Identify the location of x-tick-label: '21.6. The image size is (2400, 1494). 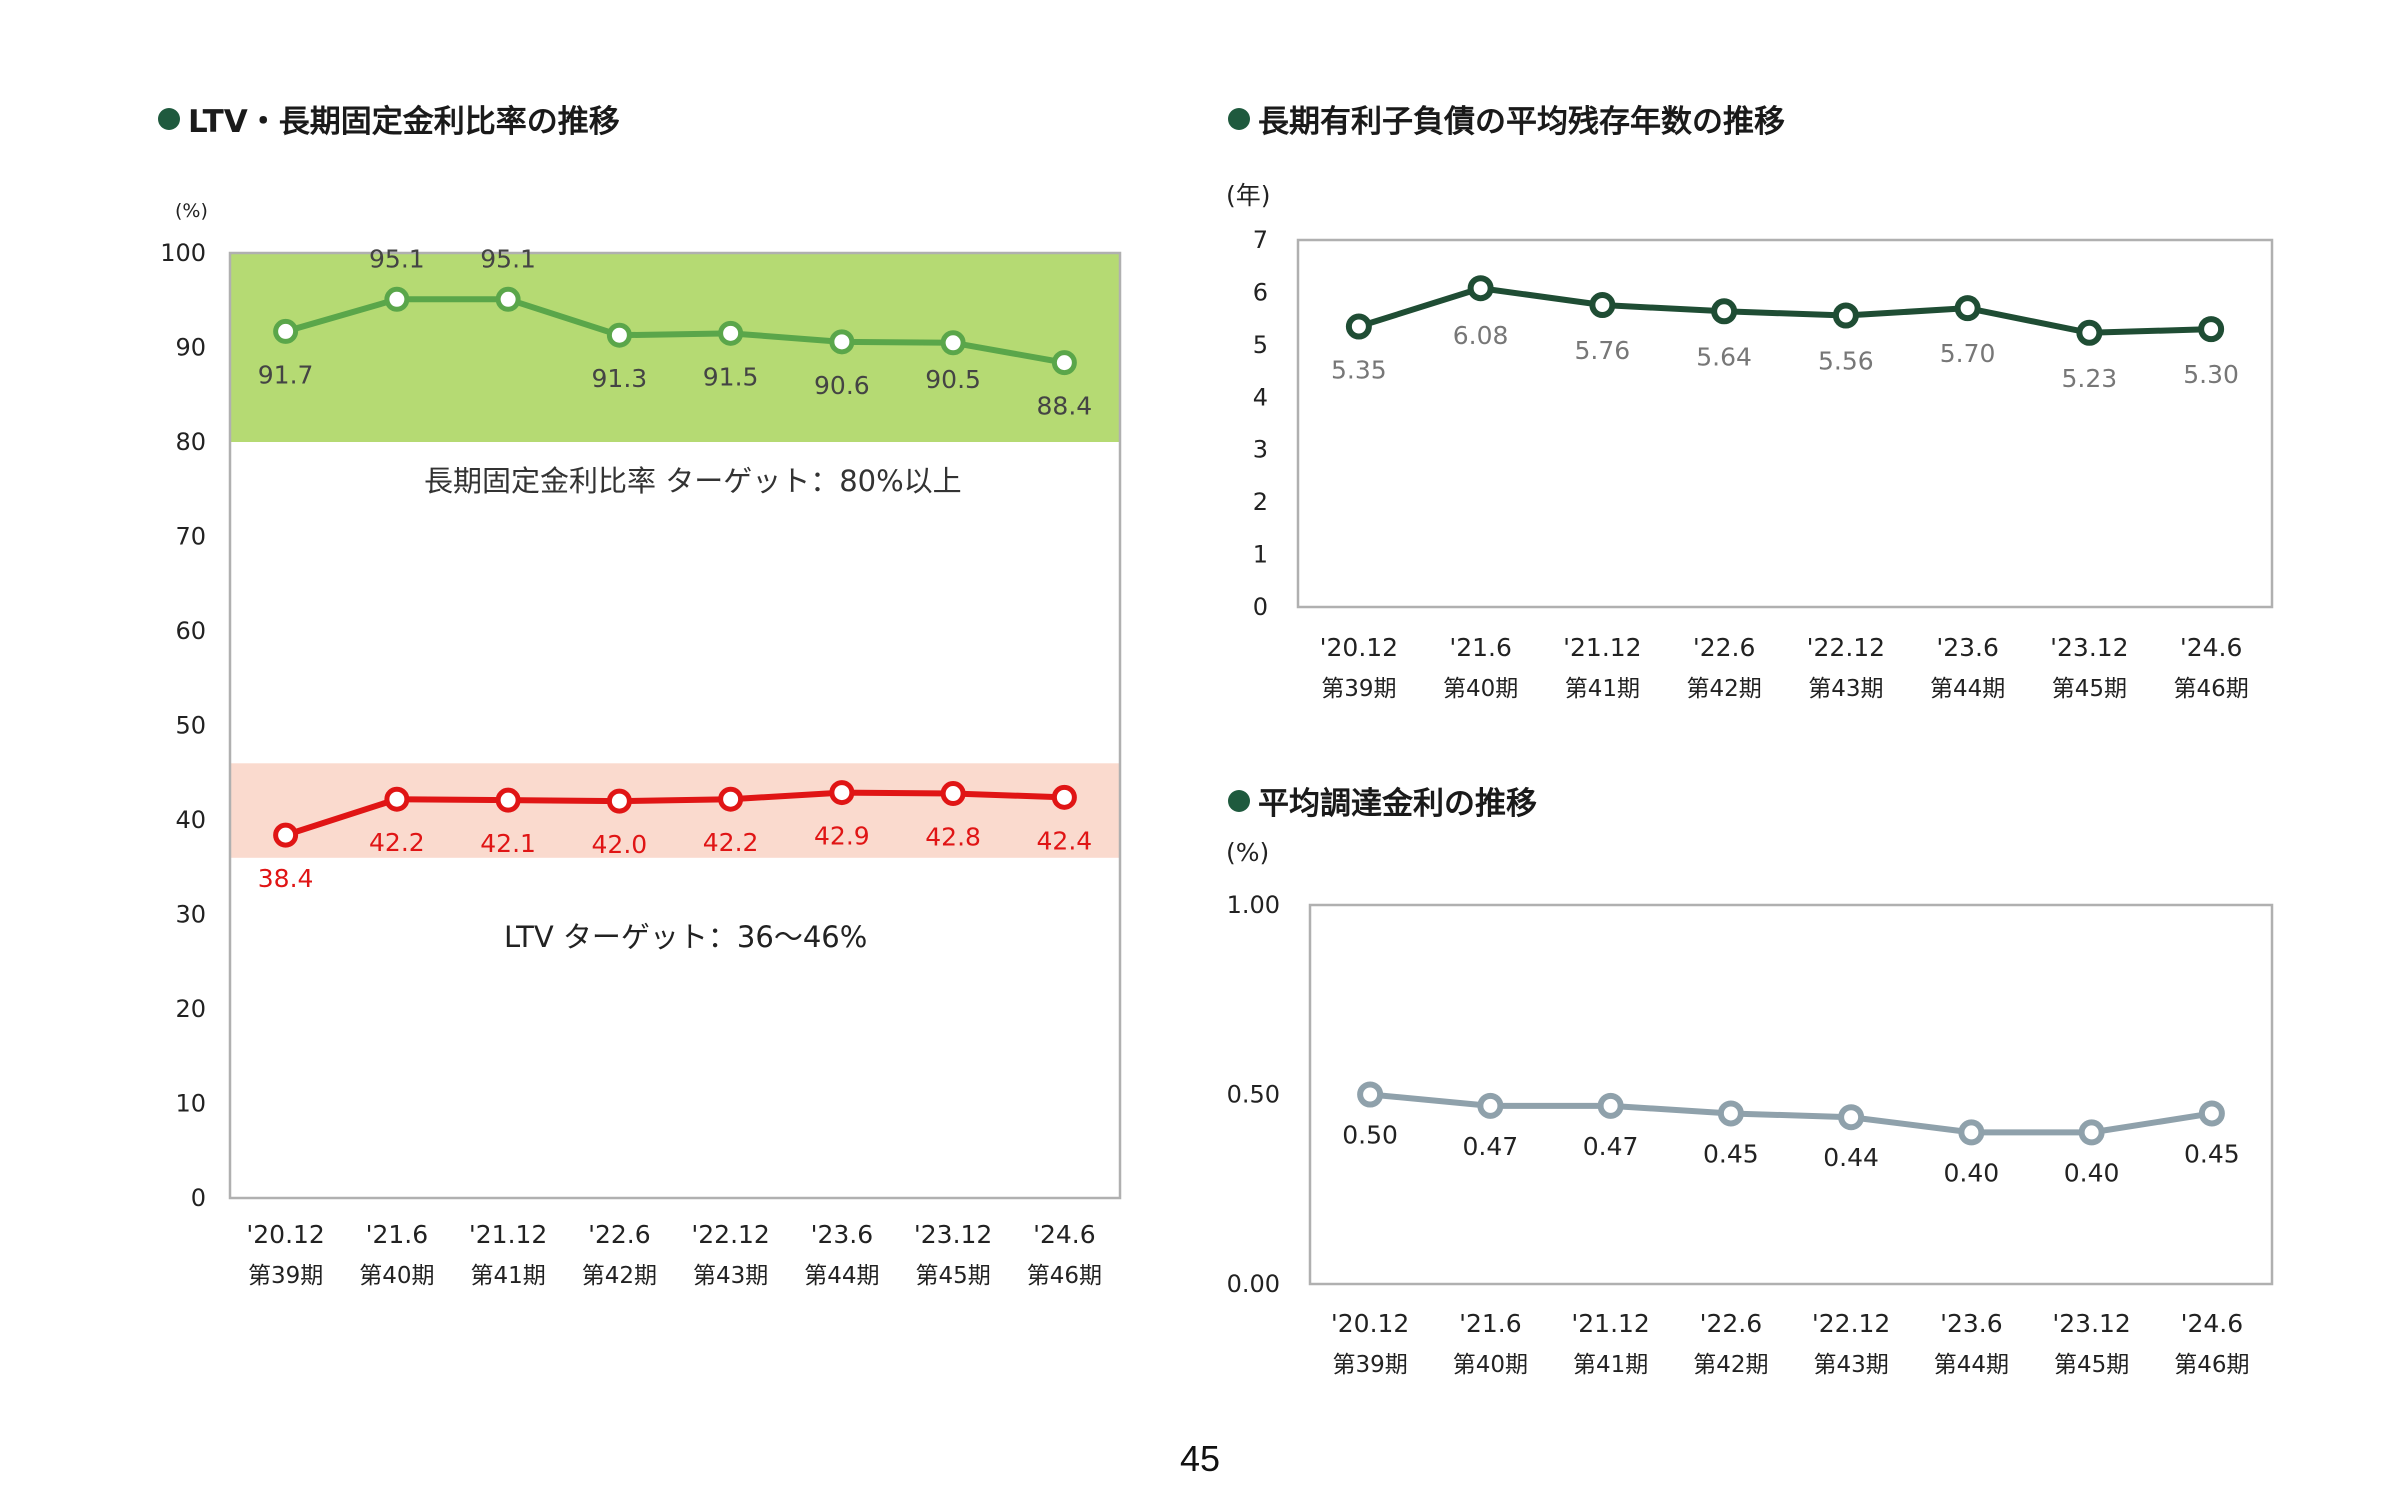
(397, 1234).